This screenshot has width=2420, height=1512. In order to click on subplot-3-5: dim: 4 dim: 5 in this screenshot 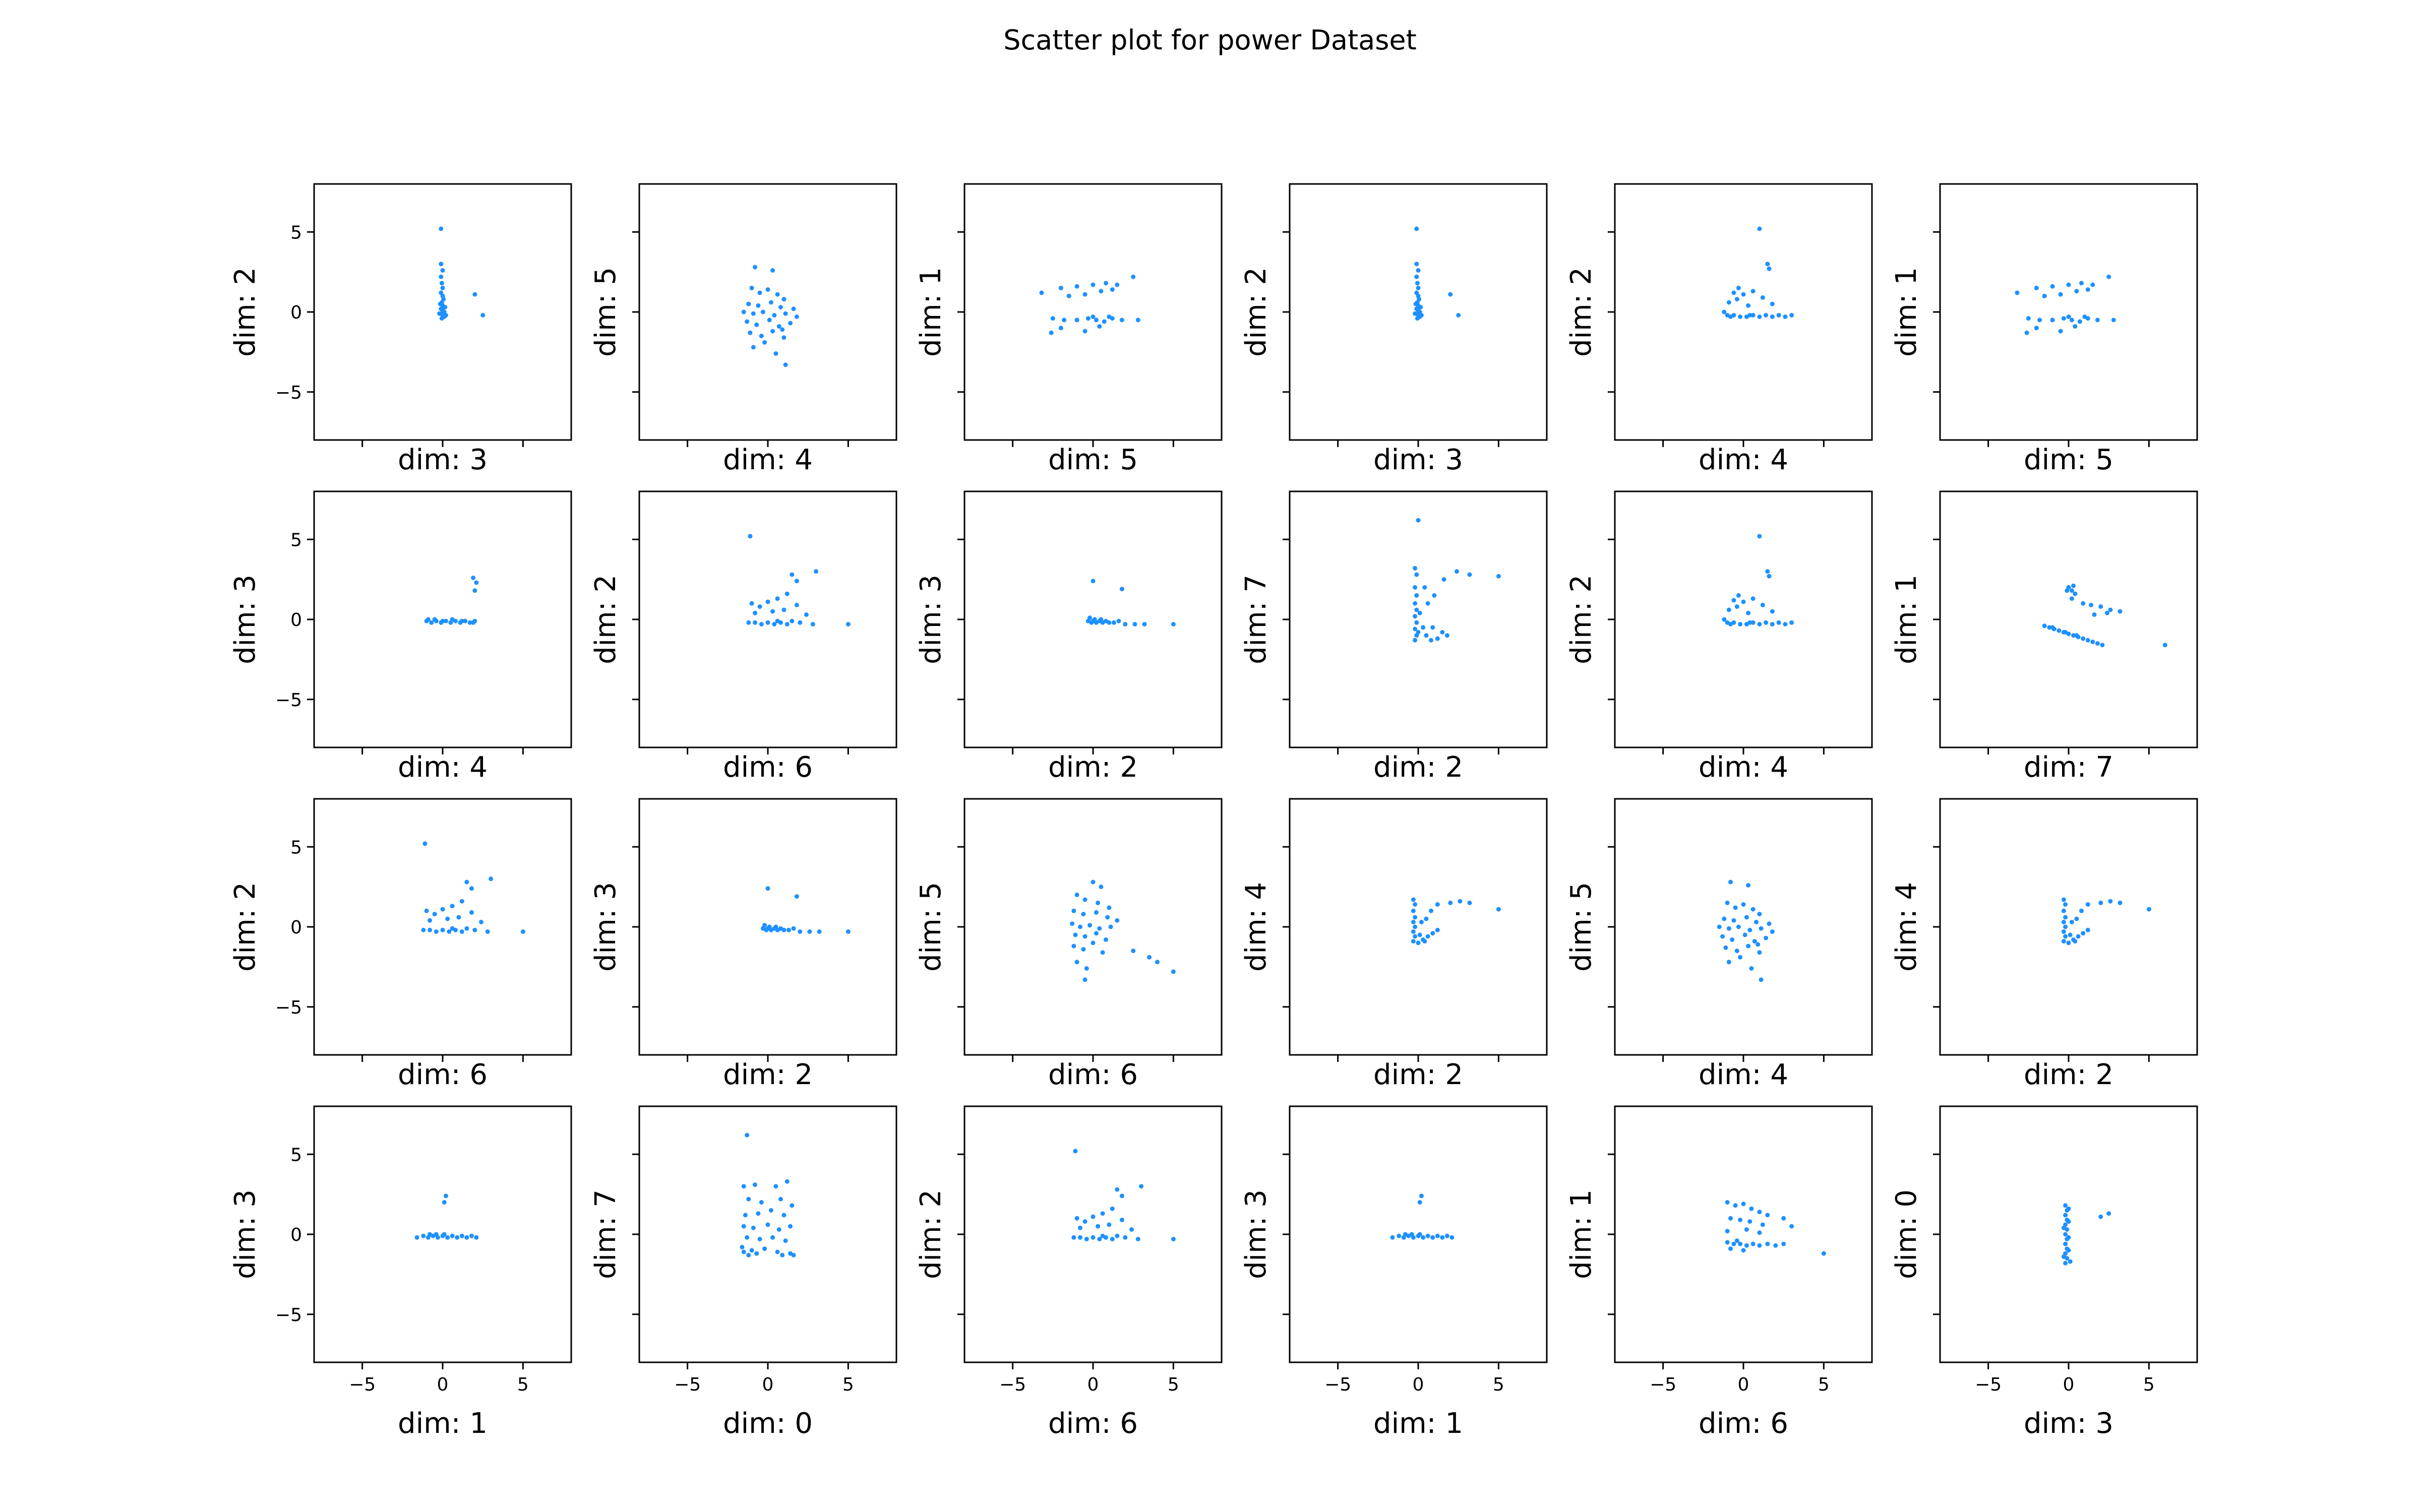, I will do `click(1719, 945)`.